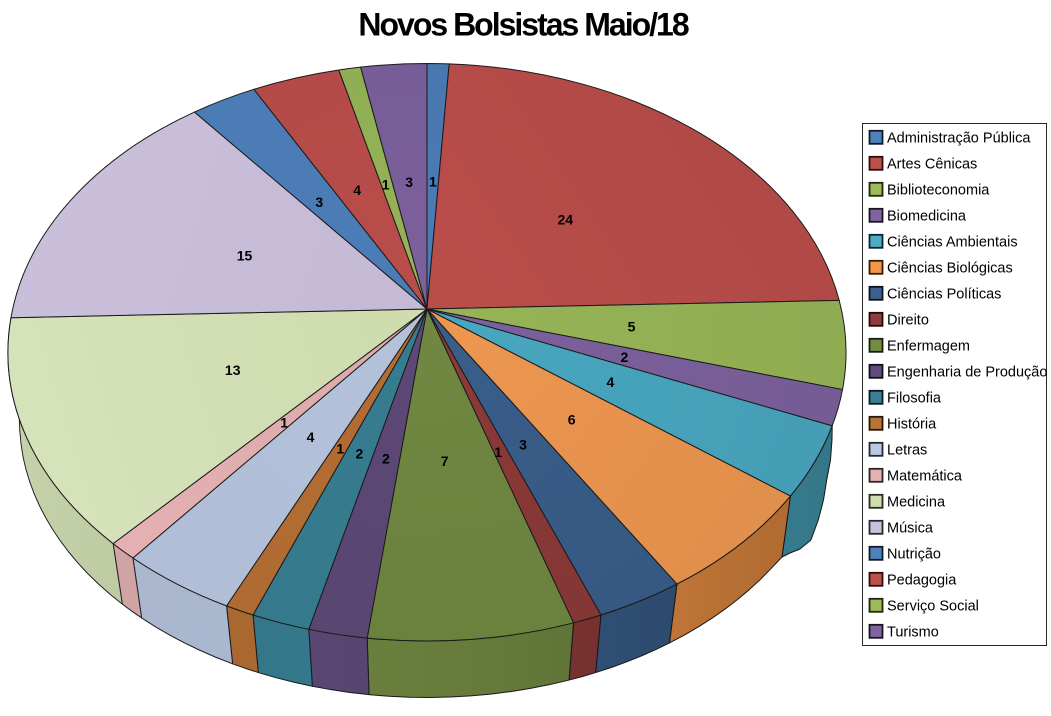 The image size is (1051, 716). I want to click on svg-text: Matemática, so click(925, 476).